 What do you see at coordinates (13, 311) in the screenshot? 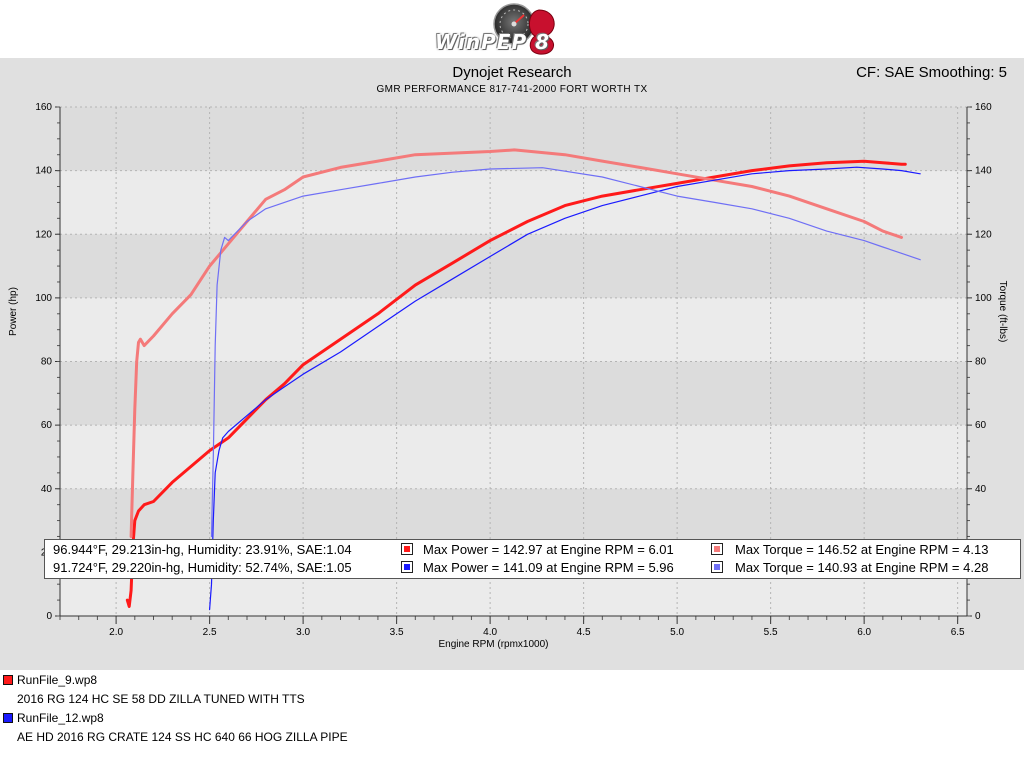
I see `y-axis-label: Power (hp)` at bounding box center [13, 311].